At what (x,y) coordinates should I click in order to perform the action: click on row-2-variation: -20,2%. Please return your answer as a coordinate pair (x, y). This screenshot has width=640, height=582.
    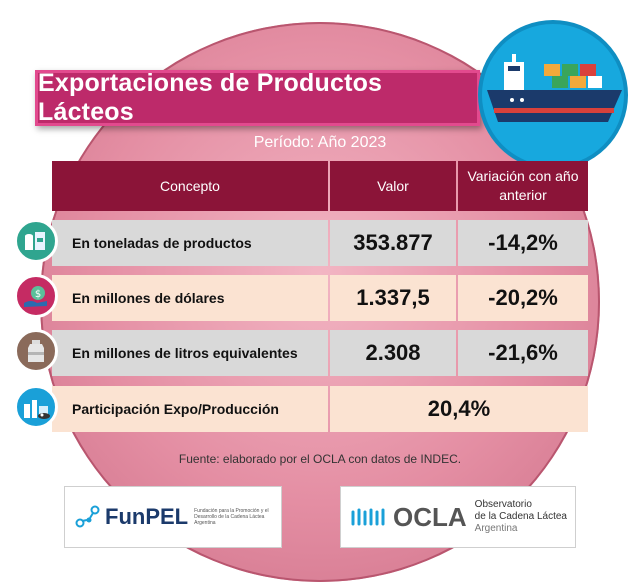
    Looking at the image, I should click on (523, 298).